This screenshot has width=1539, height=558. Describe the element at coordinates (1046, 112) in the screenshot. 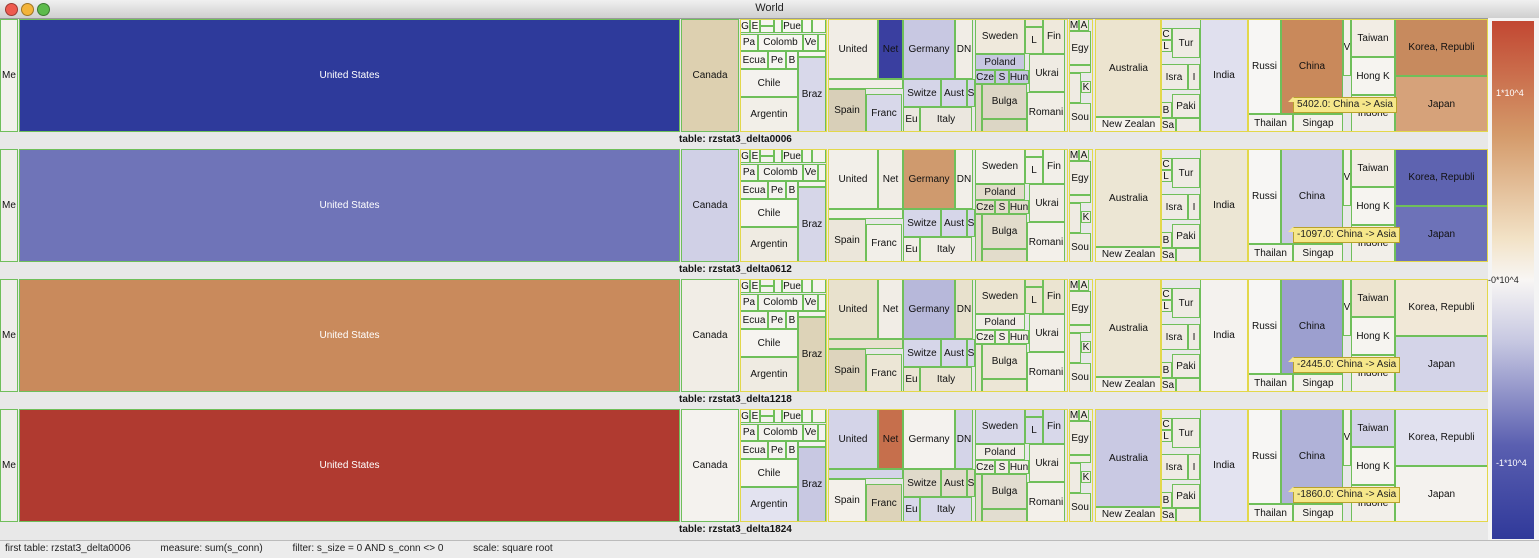

I see `country-cell-romani: Romani` at that location.